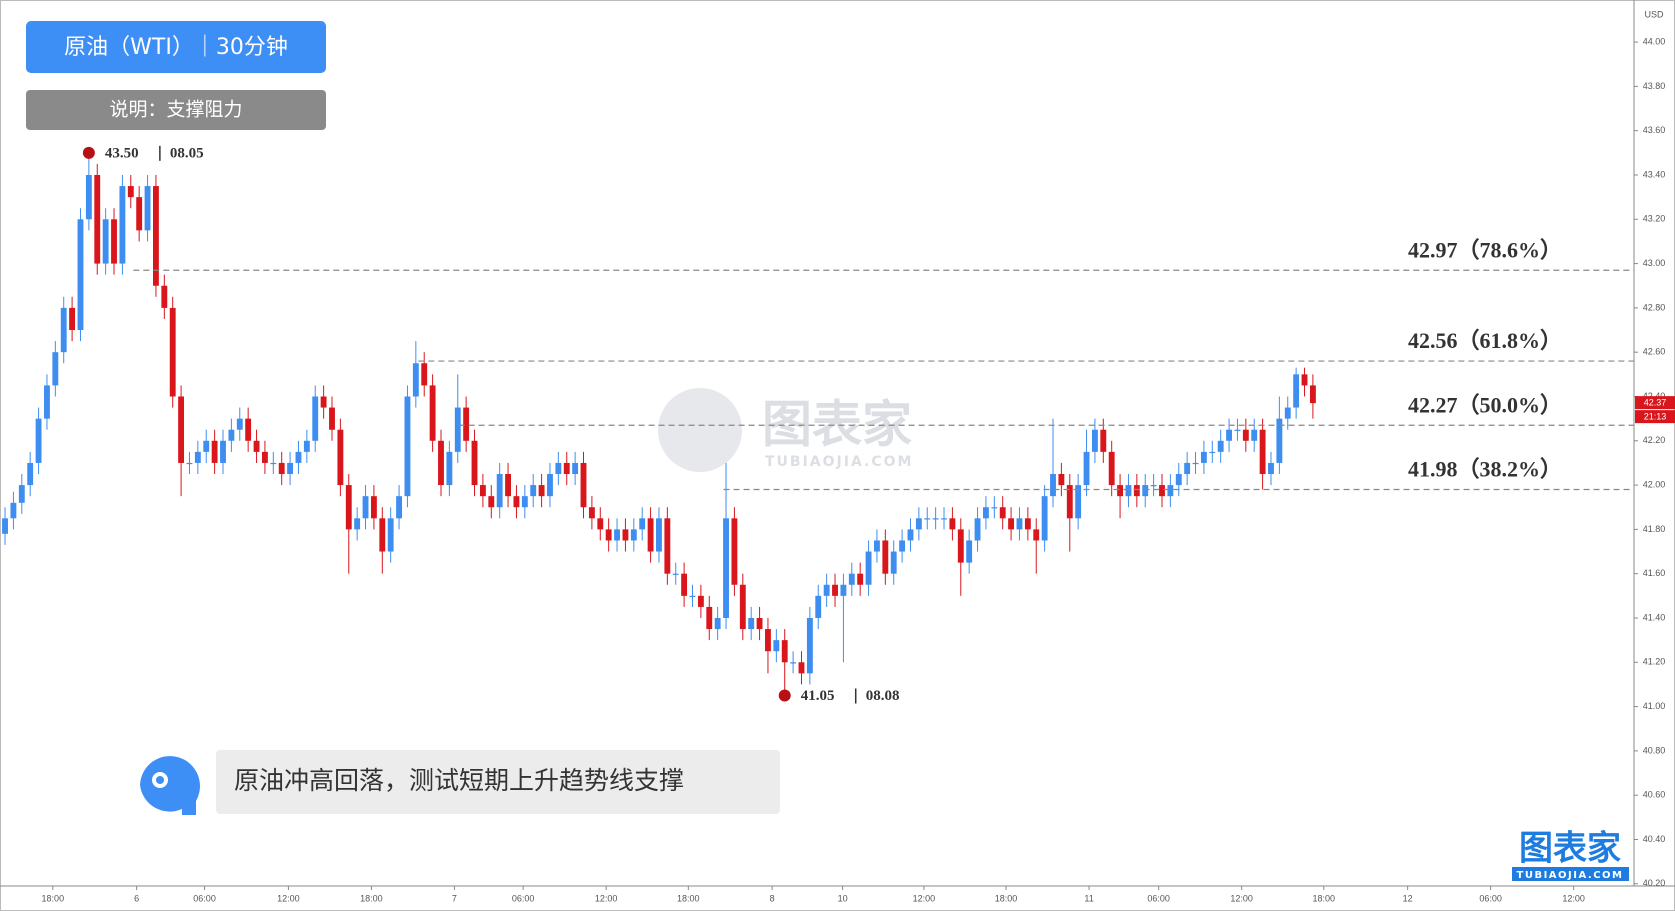 This screenshot has width=1675, height=911. What do you see at coordinates (160, 780) in the screenshot?
I see `head-icon-pupil` at bounding box center [160, 780].